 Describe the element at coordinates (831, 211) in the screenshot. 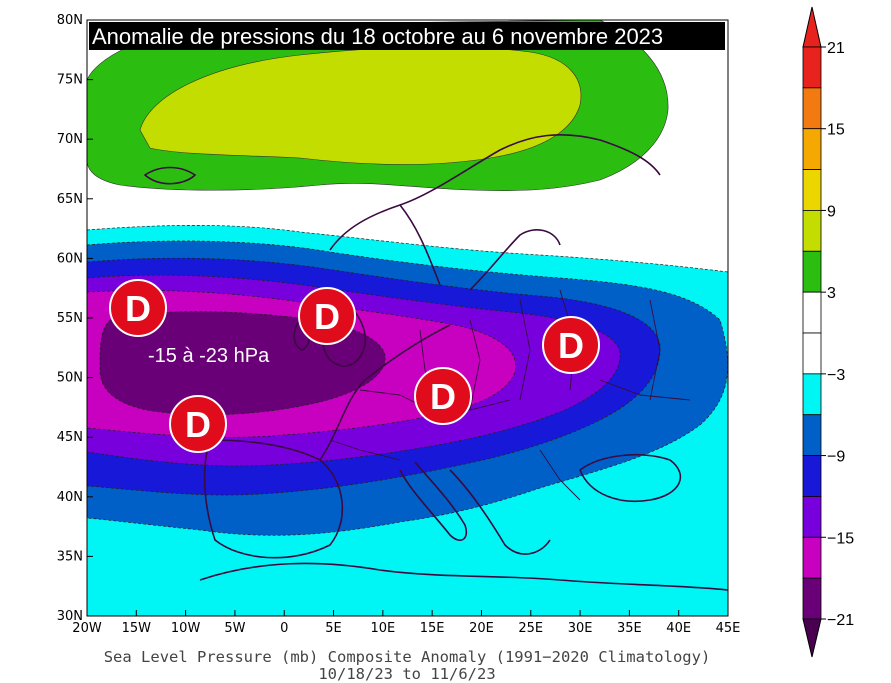

I see `colorbar-label: 9` at that location.